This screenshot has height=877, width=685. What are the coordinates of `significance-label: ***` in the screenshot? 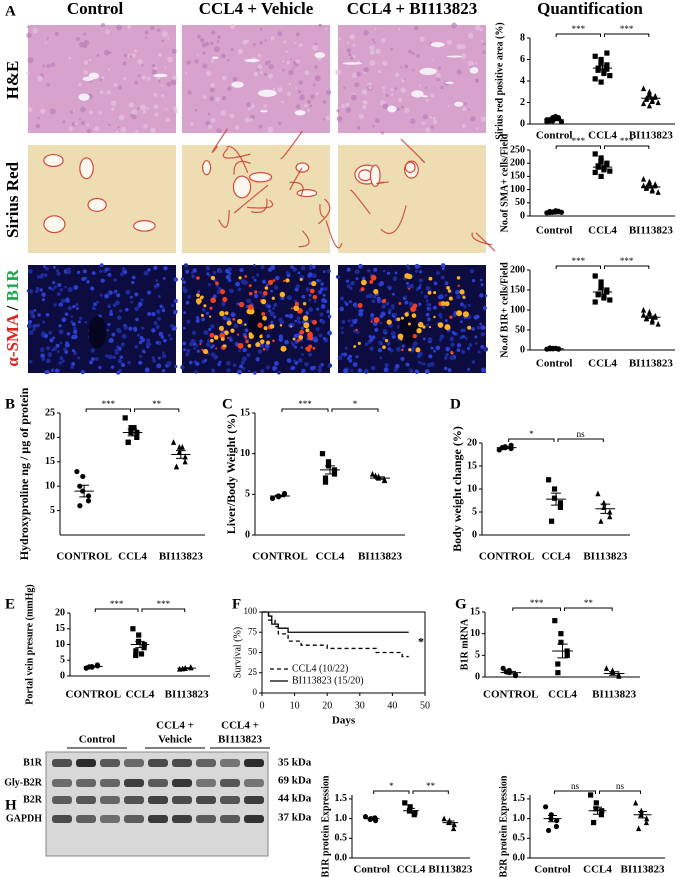 It's located at (117, 604).